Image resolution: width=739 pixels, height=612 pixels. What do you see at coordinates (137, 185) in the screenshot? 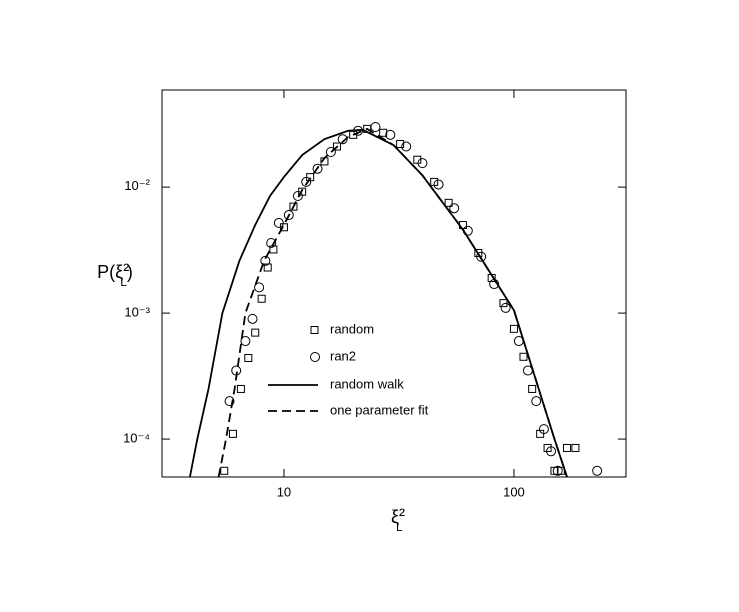
I see `y-tick-label: 10⁻²` at bounding box center [137, 185].